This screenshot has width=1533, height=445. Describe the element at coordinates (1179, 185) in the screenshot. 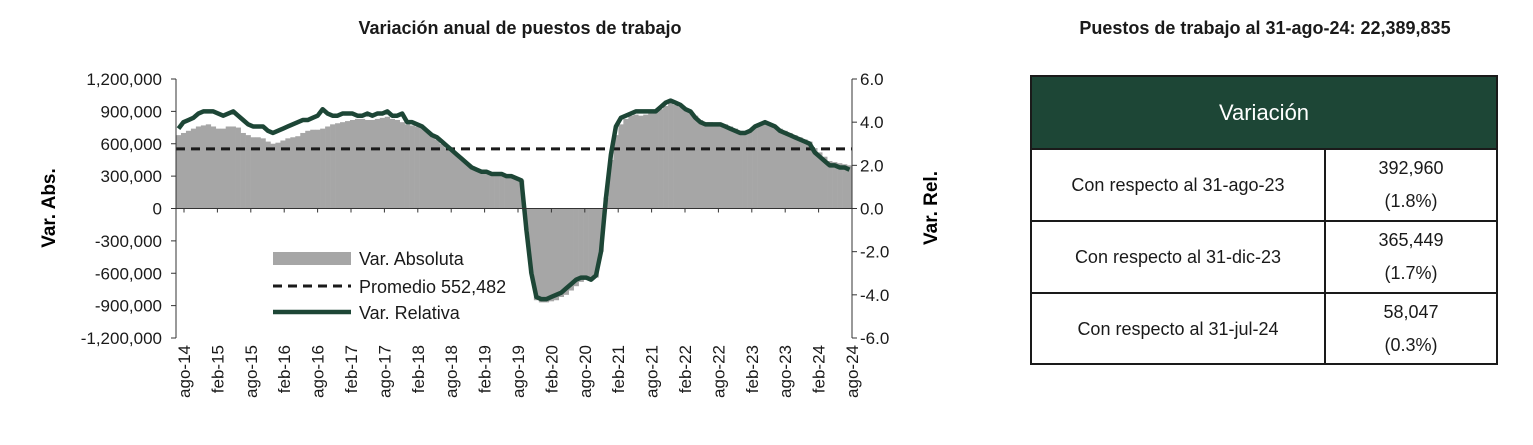

I see `row-label: Con respecto al 31-ago-23` at that location.